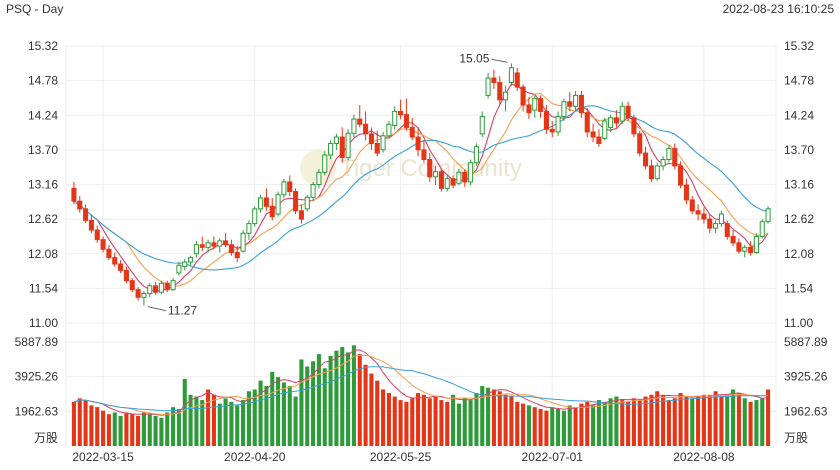  Describe the element at coordinates (798, 323) in the screenshot. I see `price-tick-right: 11.00` at that location.